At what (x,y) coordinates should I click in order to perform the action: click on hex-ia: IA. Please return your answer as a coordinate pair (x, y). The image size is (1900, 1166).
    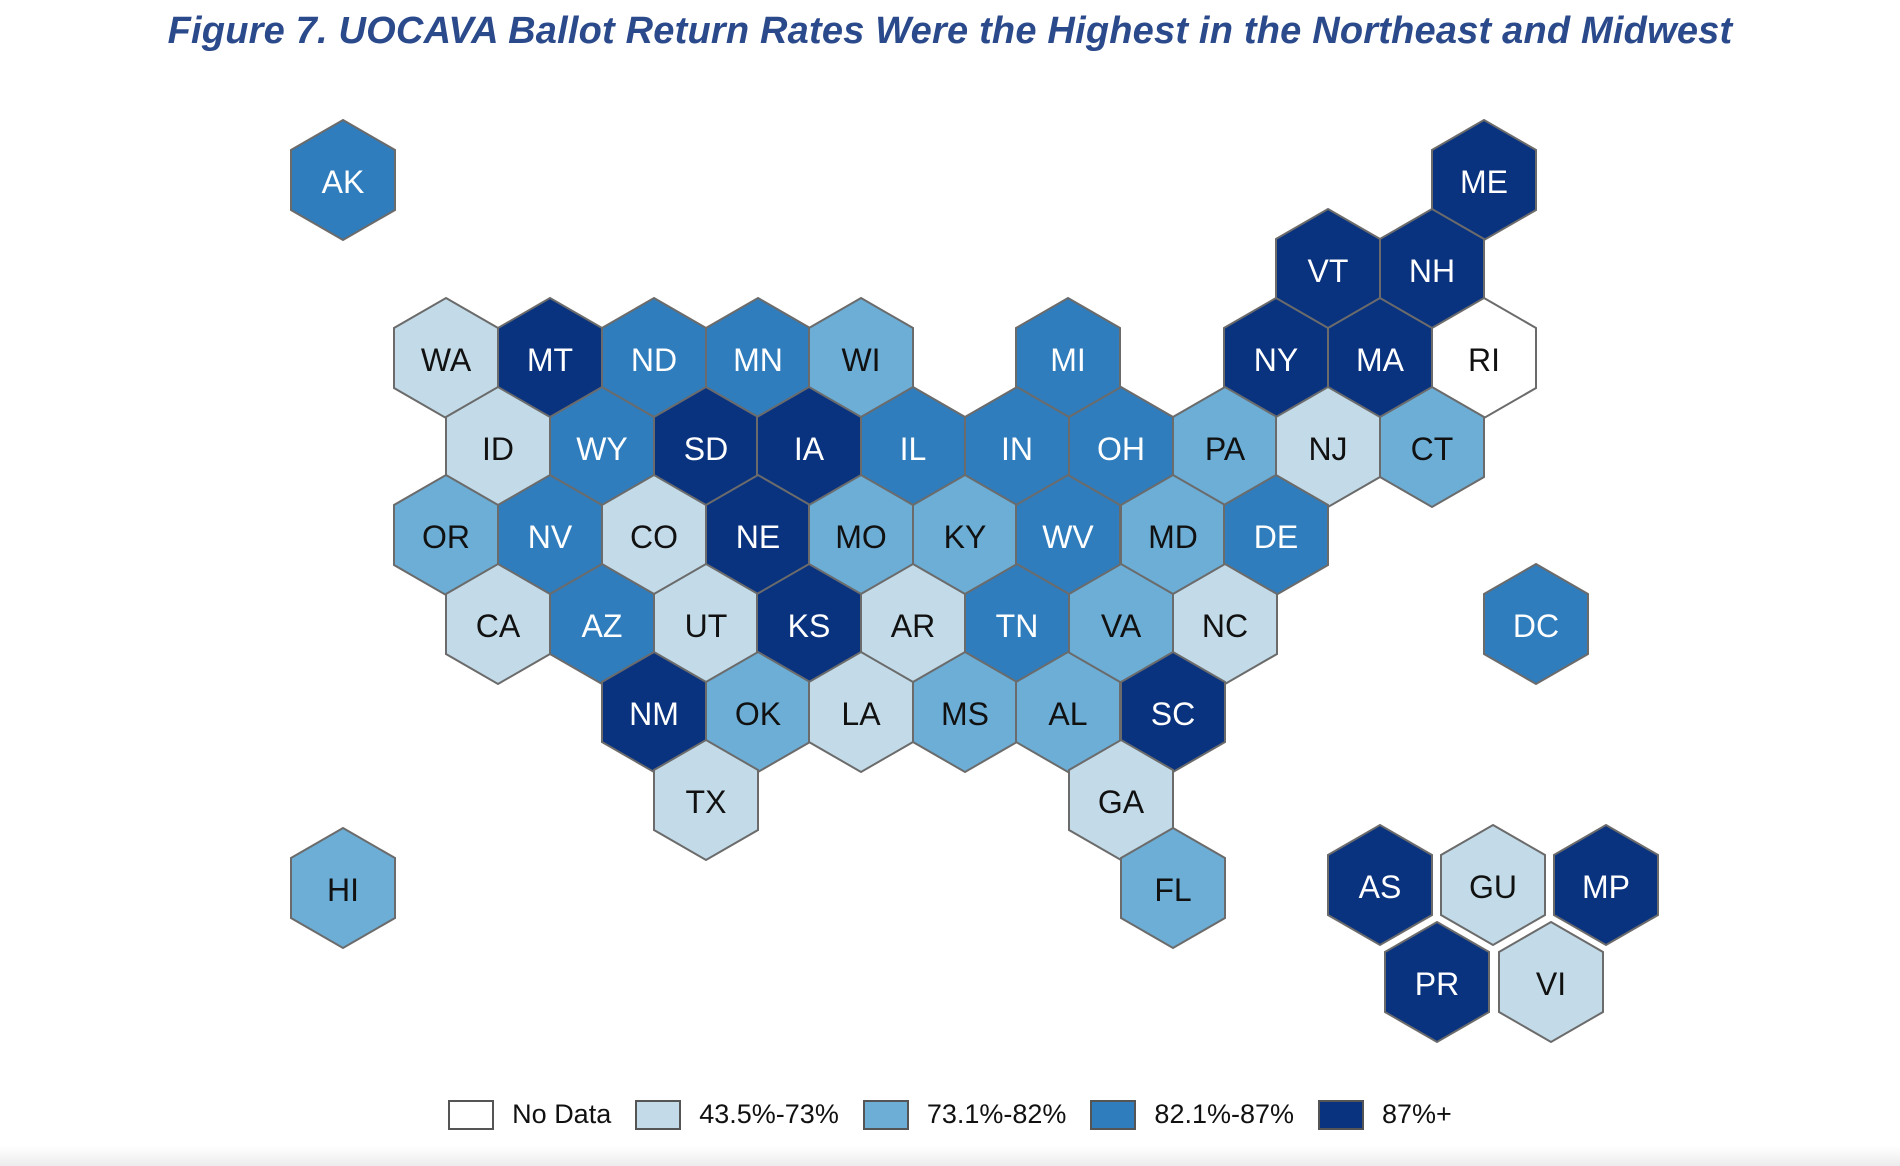
    Looking at the image, I should click on (809, 447).